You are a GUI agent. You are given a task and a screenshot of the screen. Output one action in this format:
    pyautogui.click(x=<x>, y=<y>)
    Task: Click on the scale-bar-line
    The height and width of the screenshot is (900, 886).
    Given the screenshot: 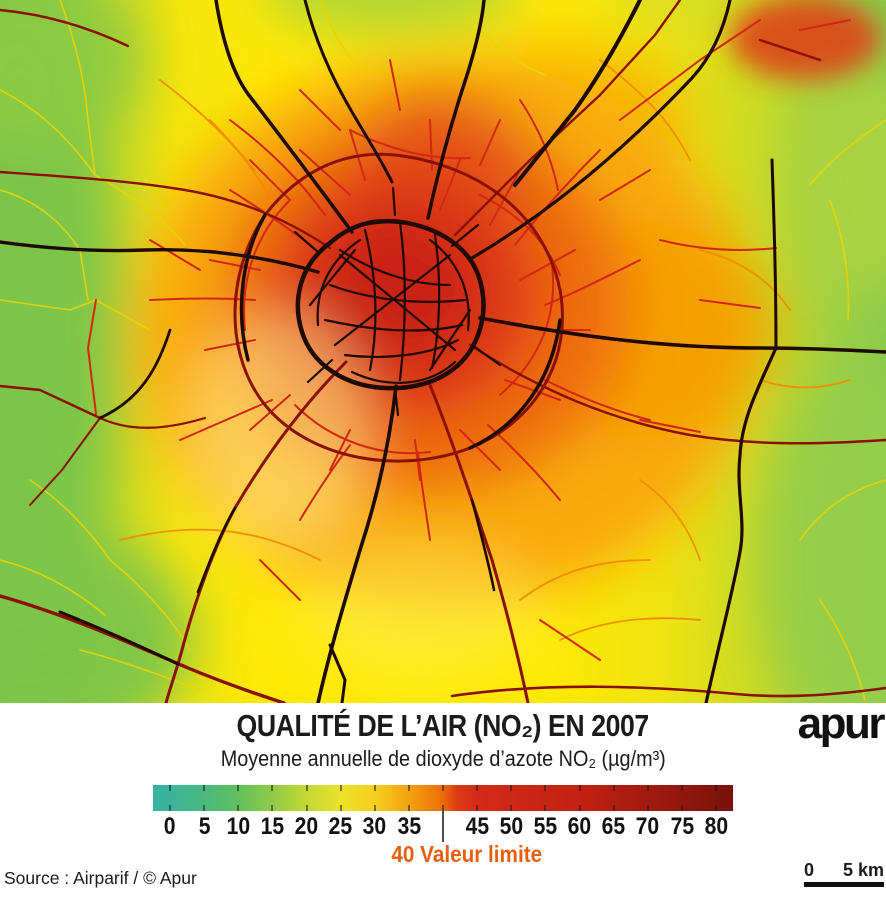 What is the action you would take?
    pyautogui.click(x=844, y=884)
    